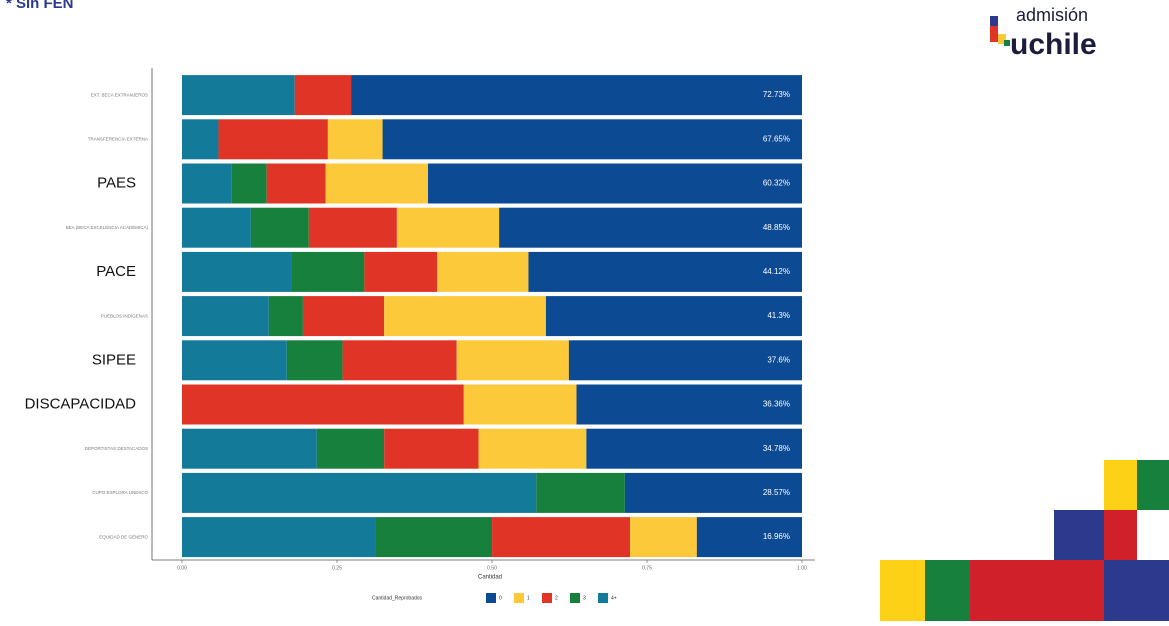  I want to click on x-tick-label: 0.75, so click(647, 568).